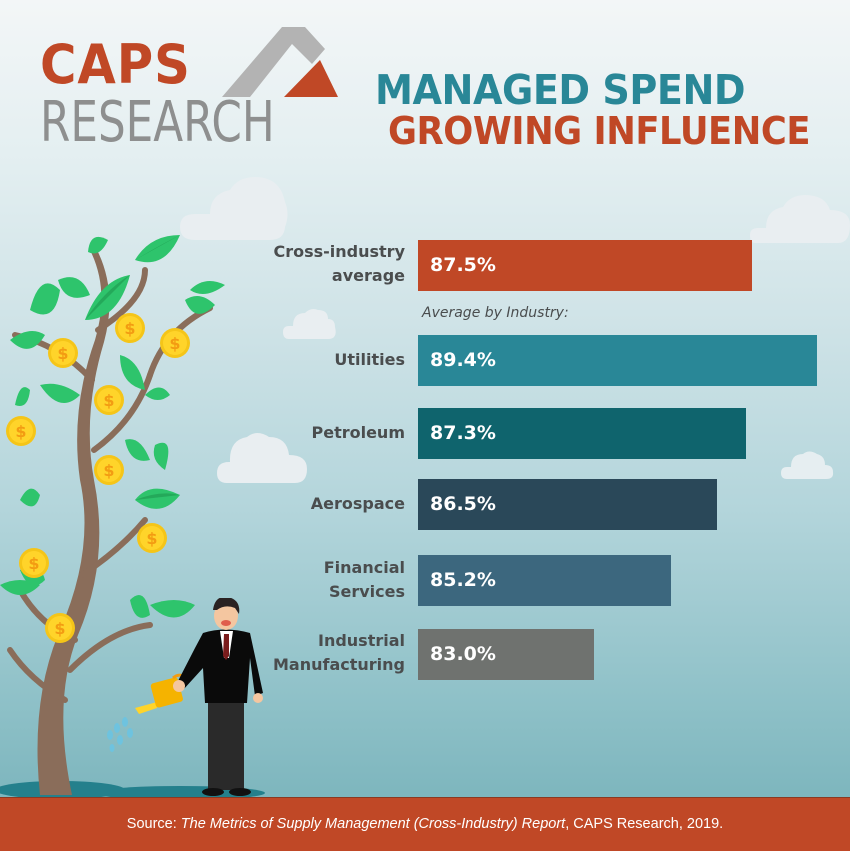 The width and height of the screenshot is (850, 851). Describe the element at coordinates (599, 131) in the screenshot. I see `title-line-2: GROWING INFLUENCE` at that location.